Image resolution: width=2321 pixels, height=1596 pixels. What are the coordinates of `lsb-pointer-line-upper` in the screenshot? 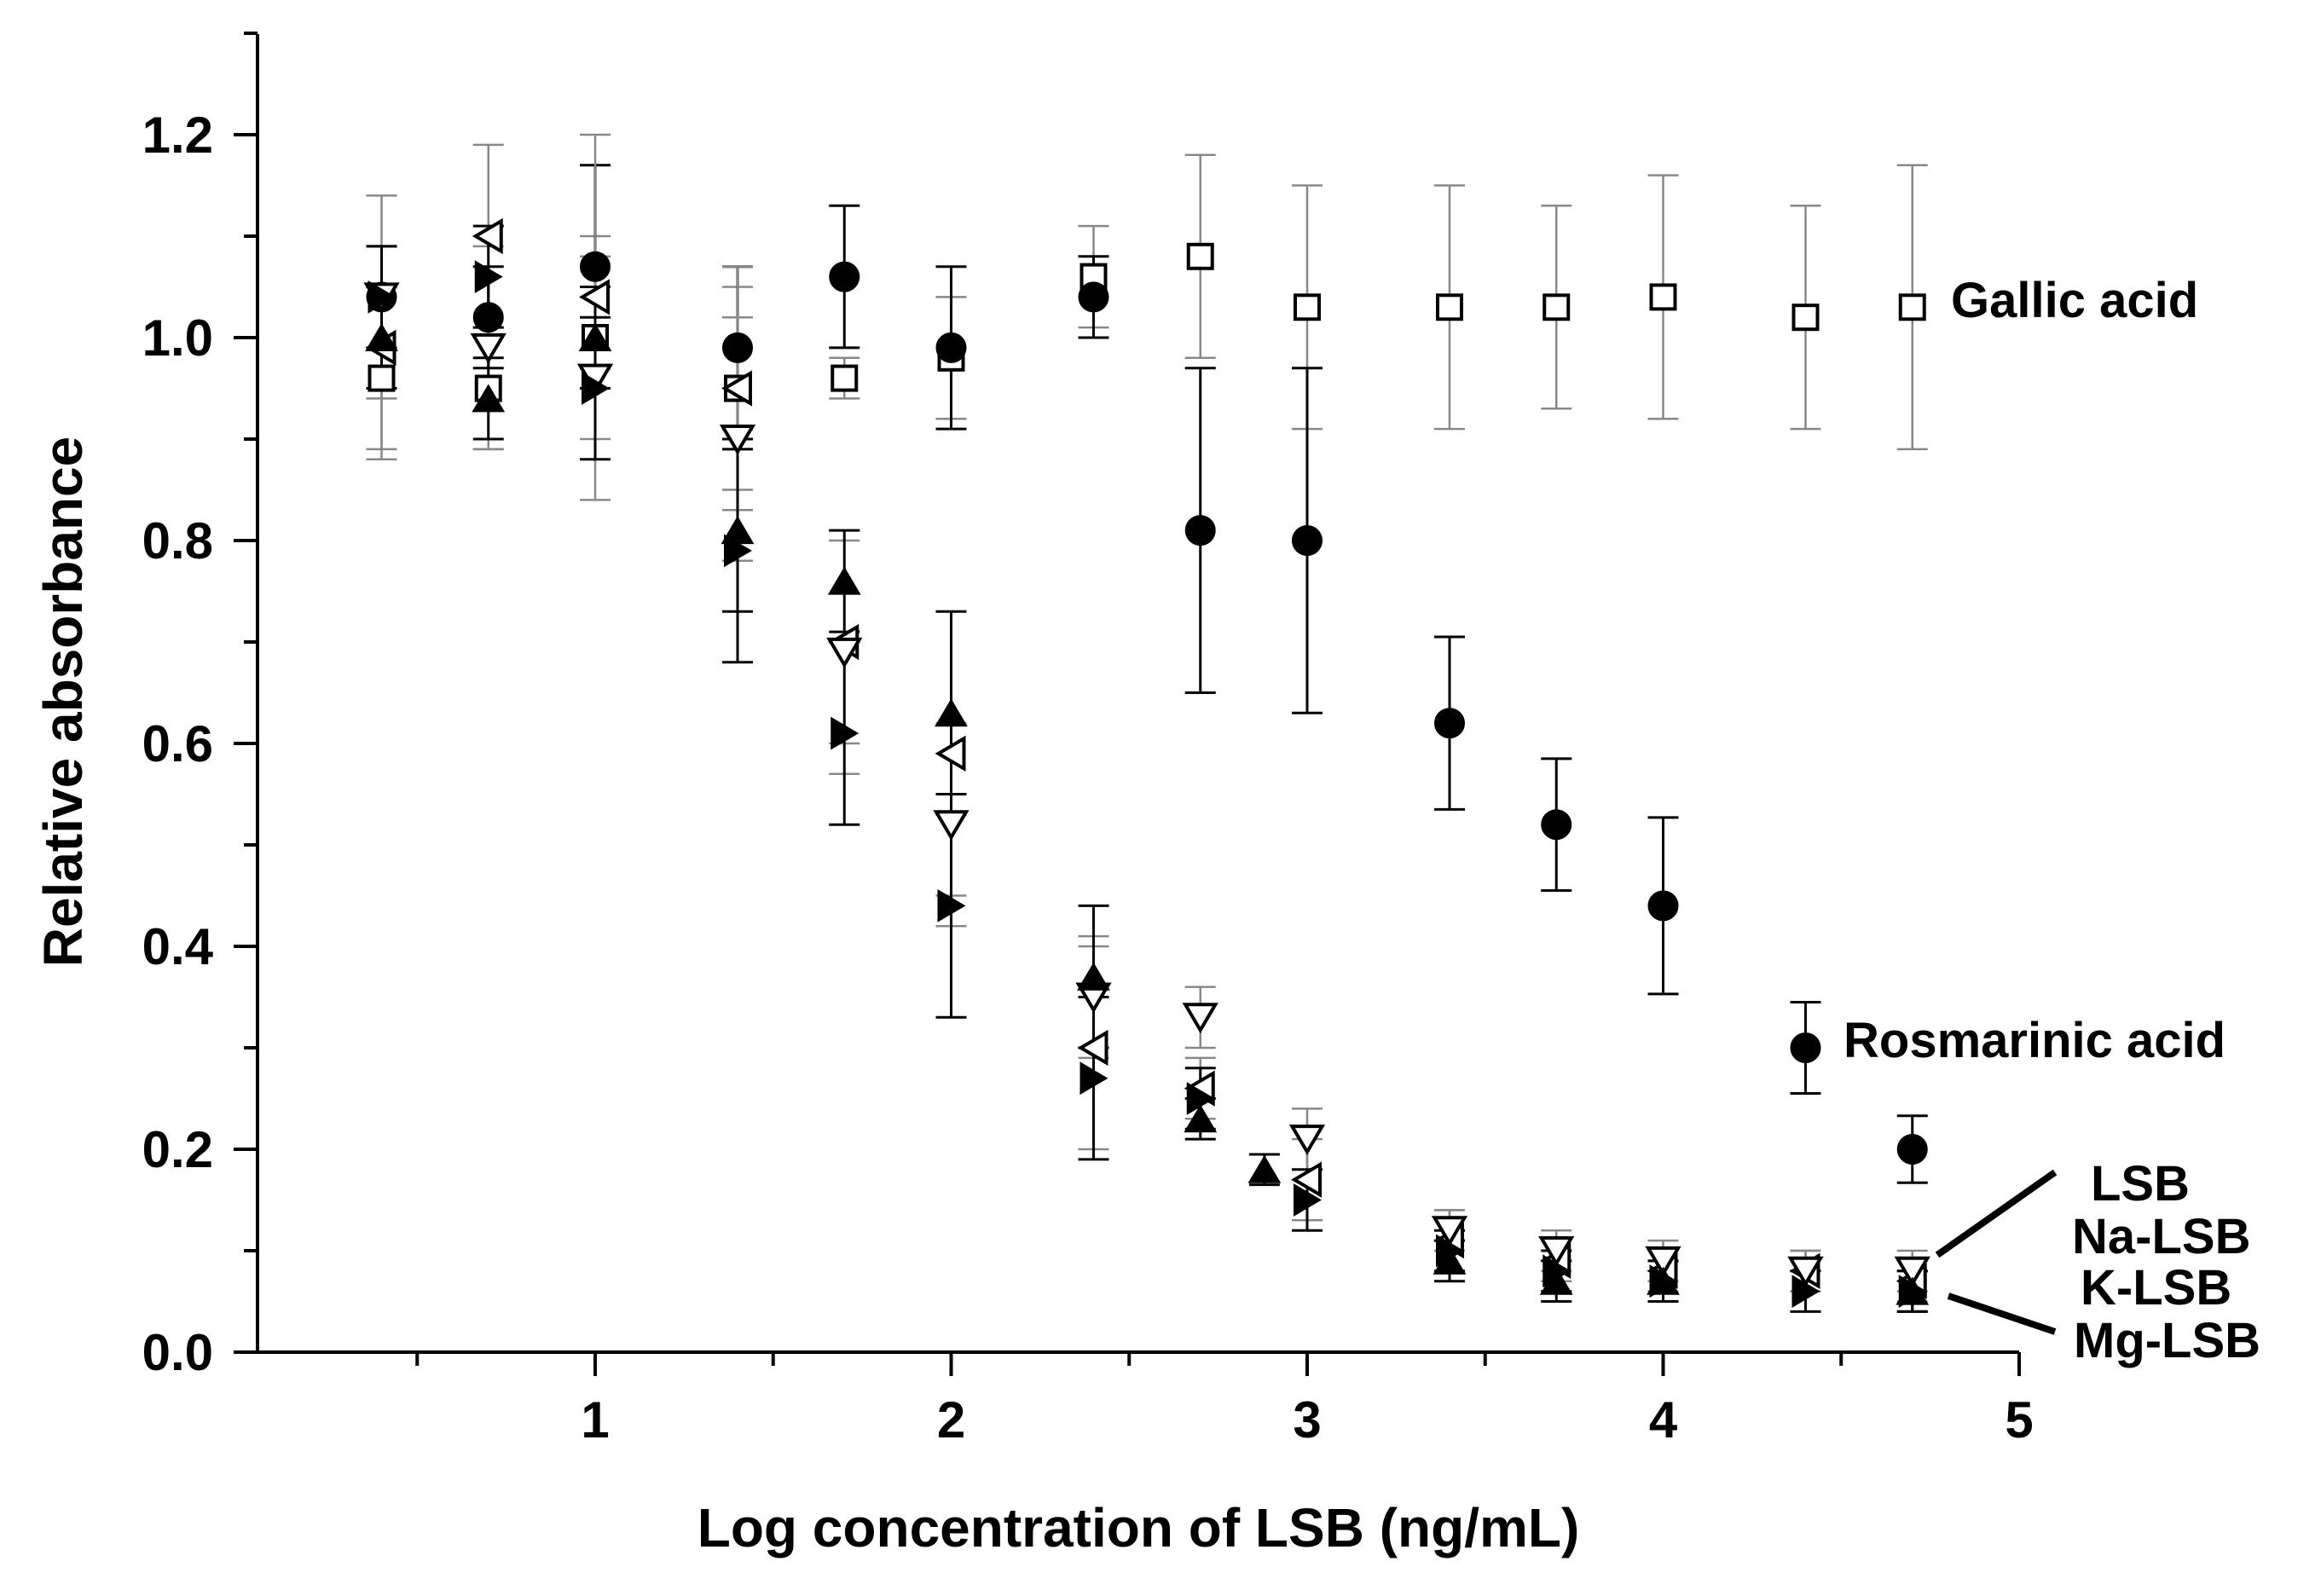 It's located at (1996, 1213).